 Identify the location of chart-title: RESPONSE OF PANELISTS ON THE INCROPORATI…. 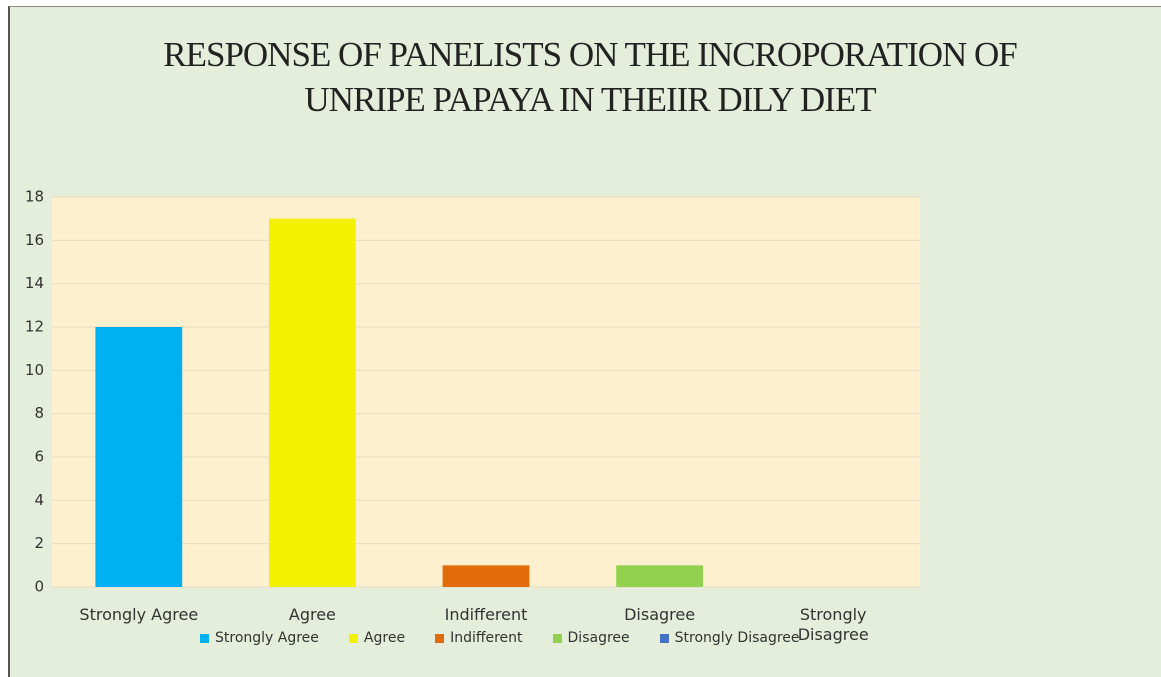
(590, 77).